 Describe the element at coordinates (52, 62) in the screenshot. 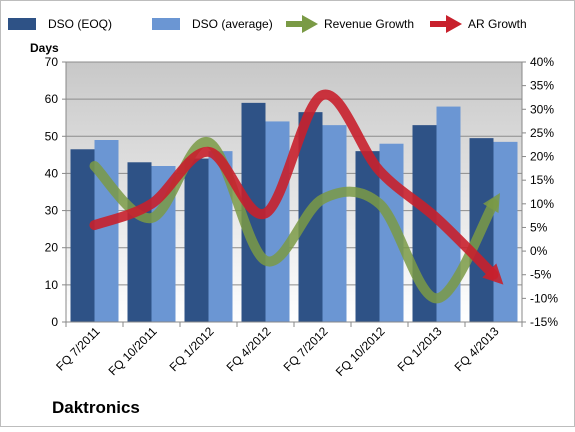

I see `y-tick-label: 70` at that location.